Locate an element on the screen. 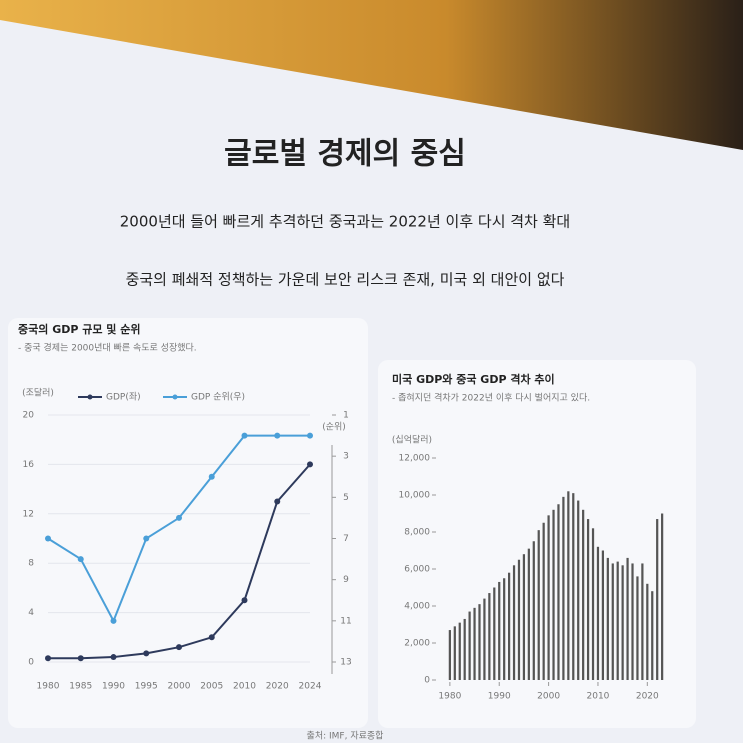 This screenshot has height=743, width=743. y2-tick-label: 5 is located at coordinates (346, 498).